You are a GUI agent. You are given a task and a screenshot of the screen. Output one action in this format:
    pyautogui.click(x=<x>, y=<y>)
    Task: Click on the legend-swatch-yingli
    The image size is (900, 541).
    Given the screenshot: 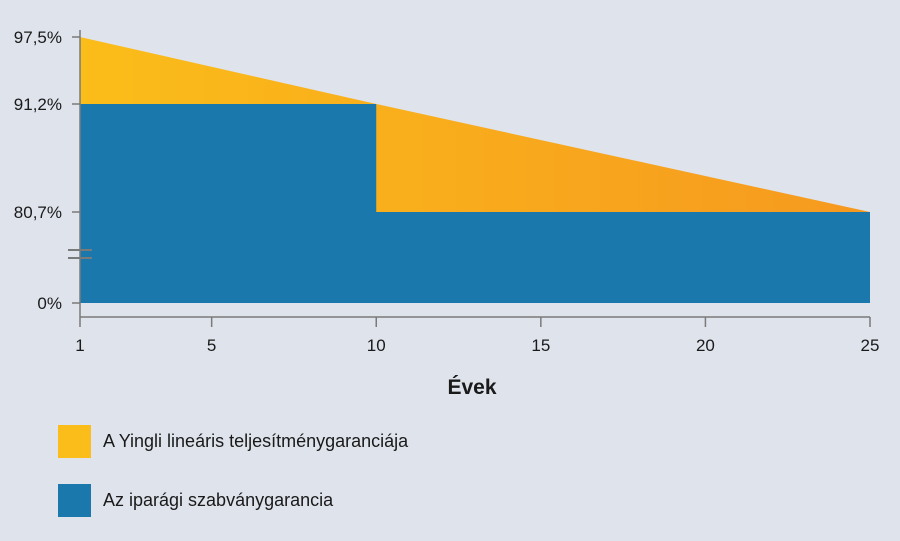 What is the action you would take?
    pyautogui.click(x=74, y=441)
    